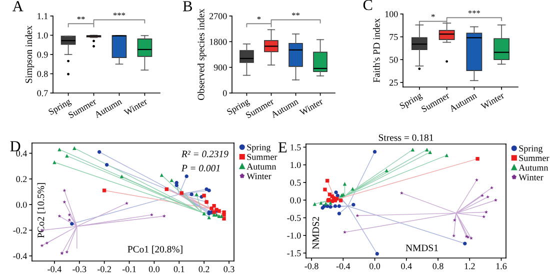 The image size is (550, 274). I want to click on y-tick-label: 900, so click(220, 67).